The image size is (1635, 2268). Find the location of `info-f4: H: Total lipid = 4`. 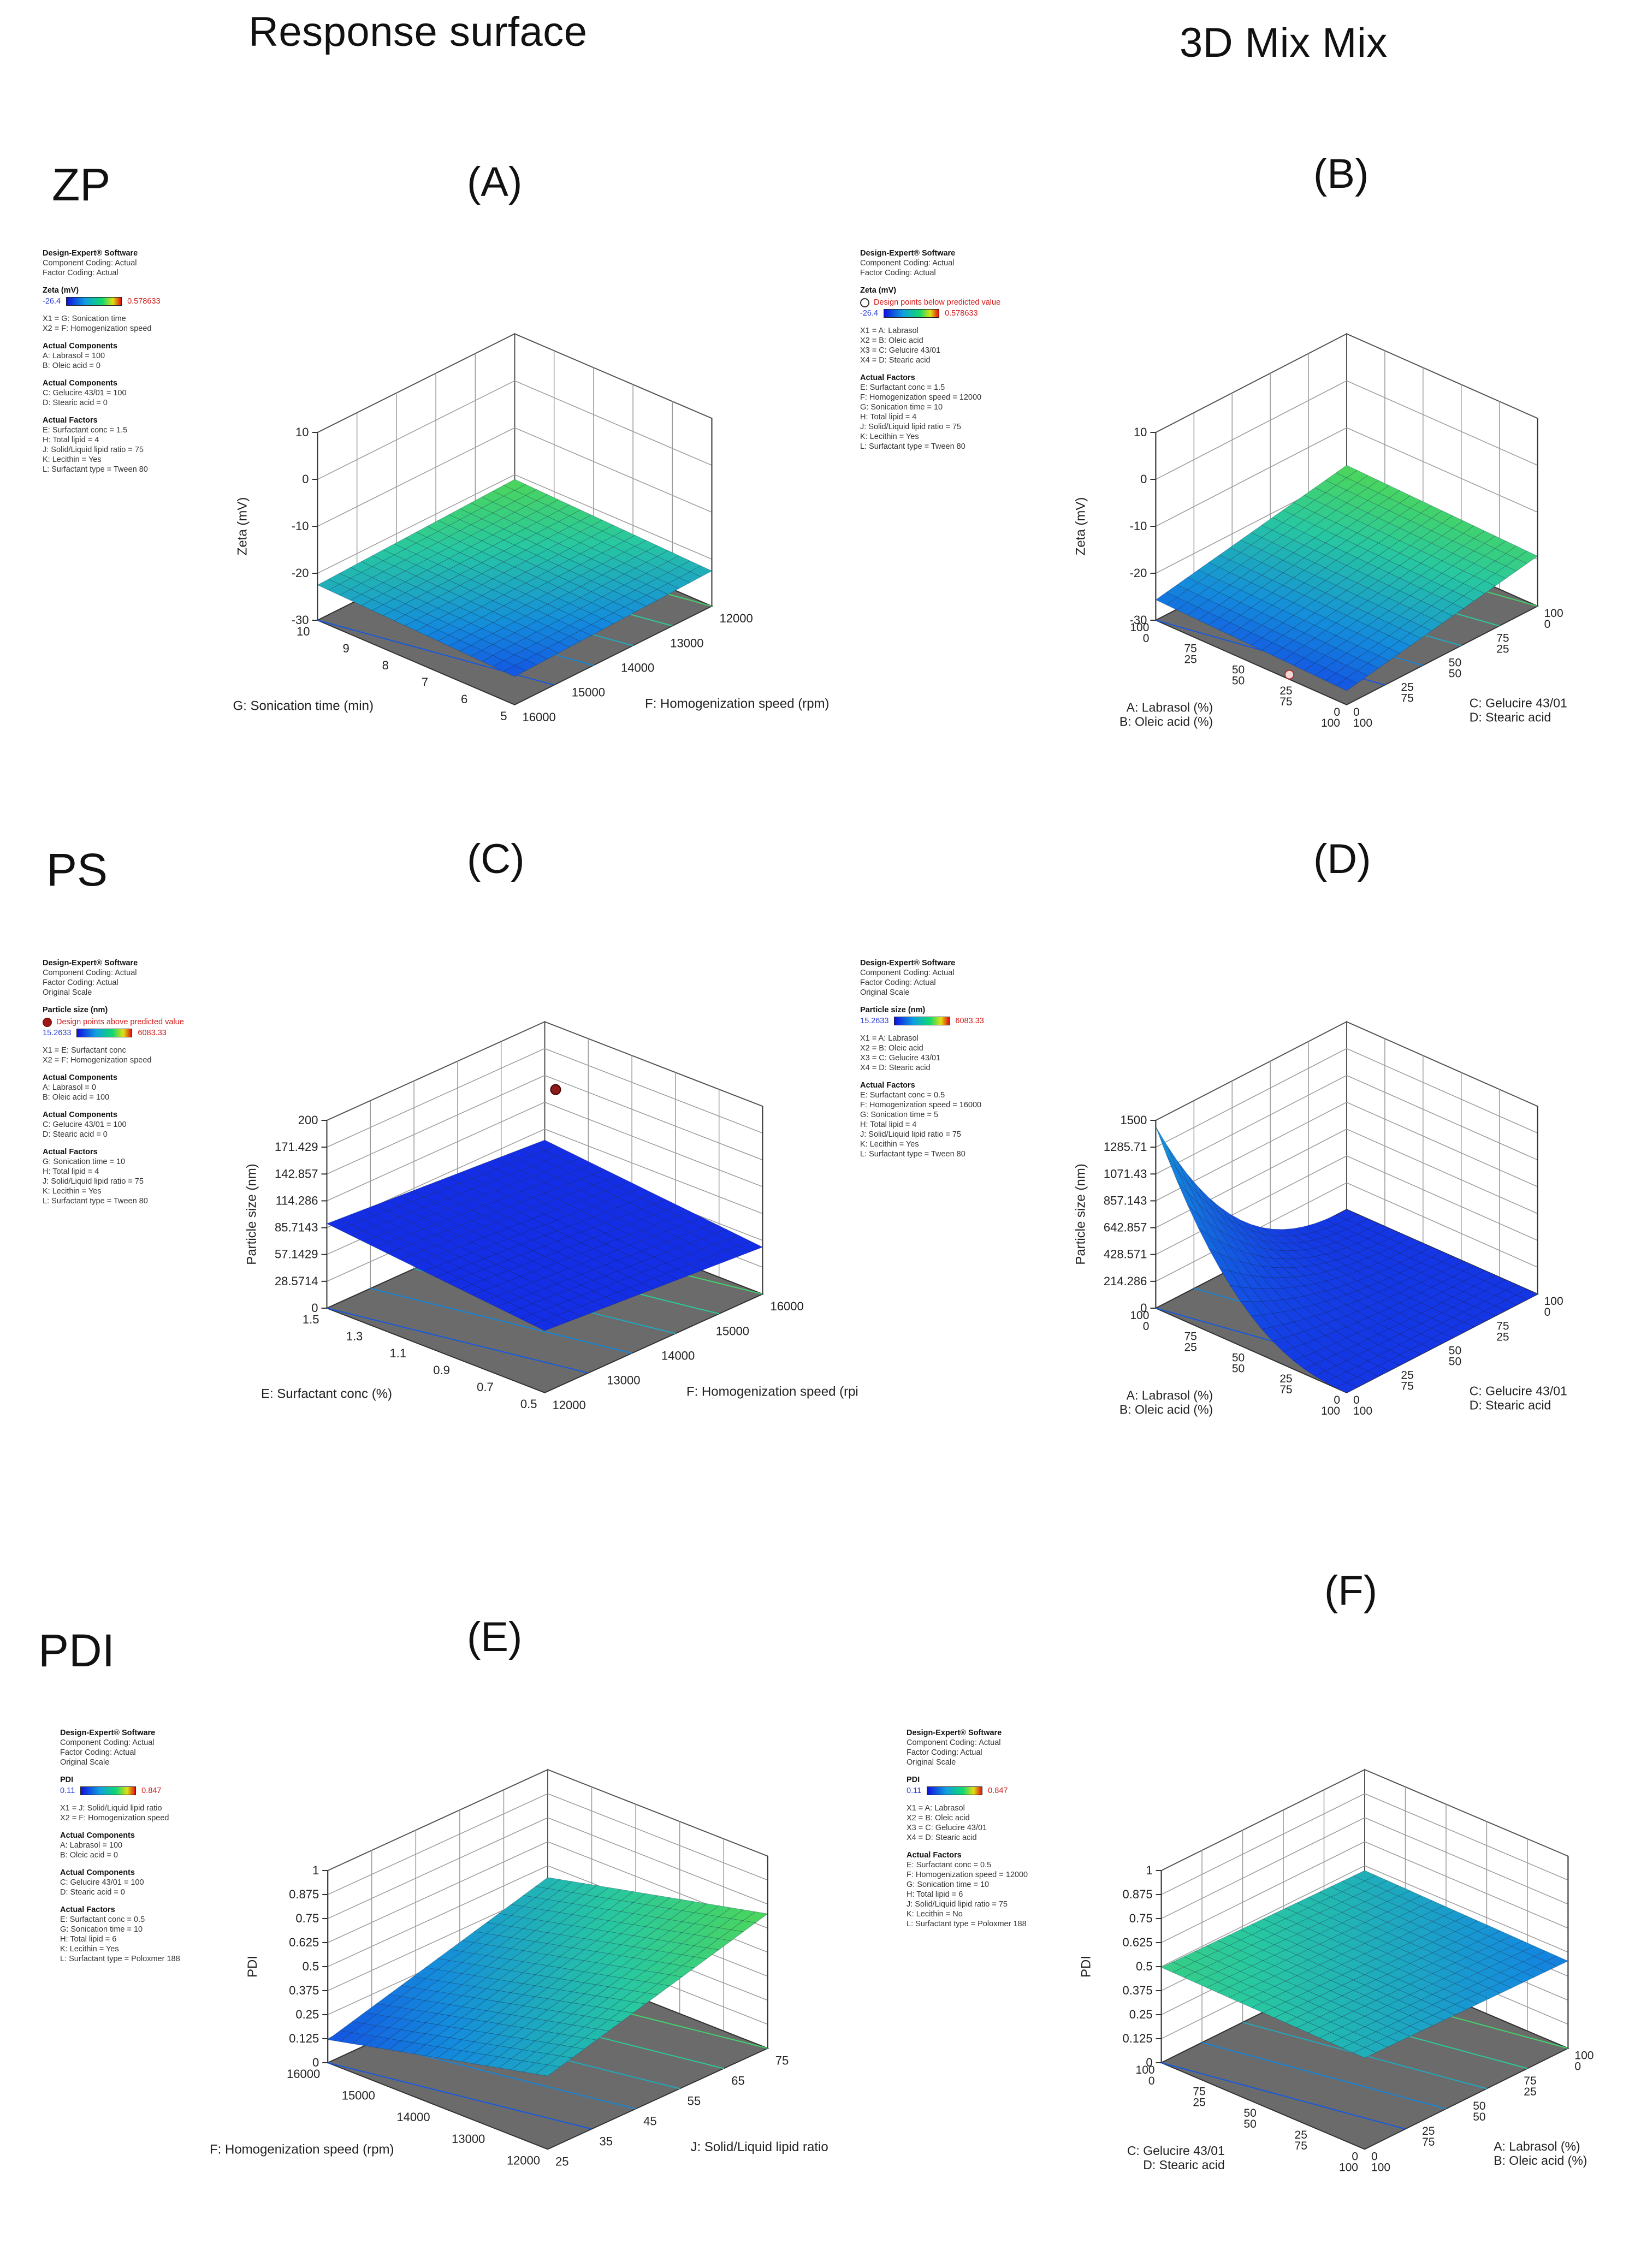

info-f4: H: Total lipid = 4 is located at coordinates (889, 1124).